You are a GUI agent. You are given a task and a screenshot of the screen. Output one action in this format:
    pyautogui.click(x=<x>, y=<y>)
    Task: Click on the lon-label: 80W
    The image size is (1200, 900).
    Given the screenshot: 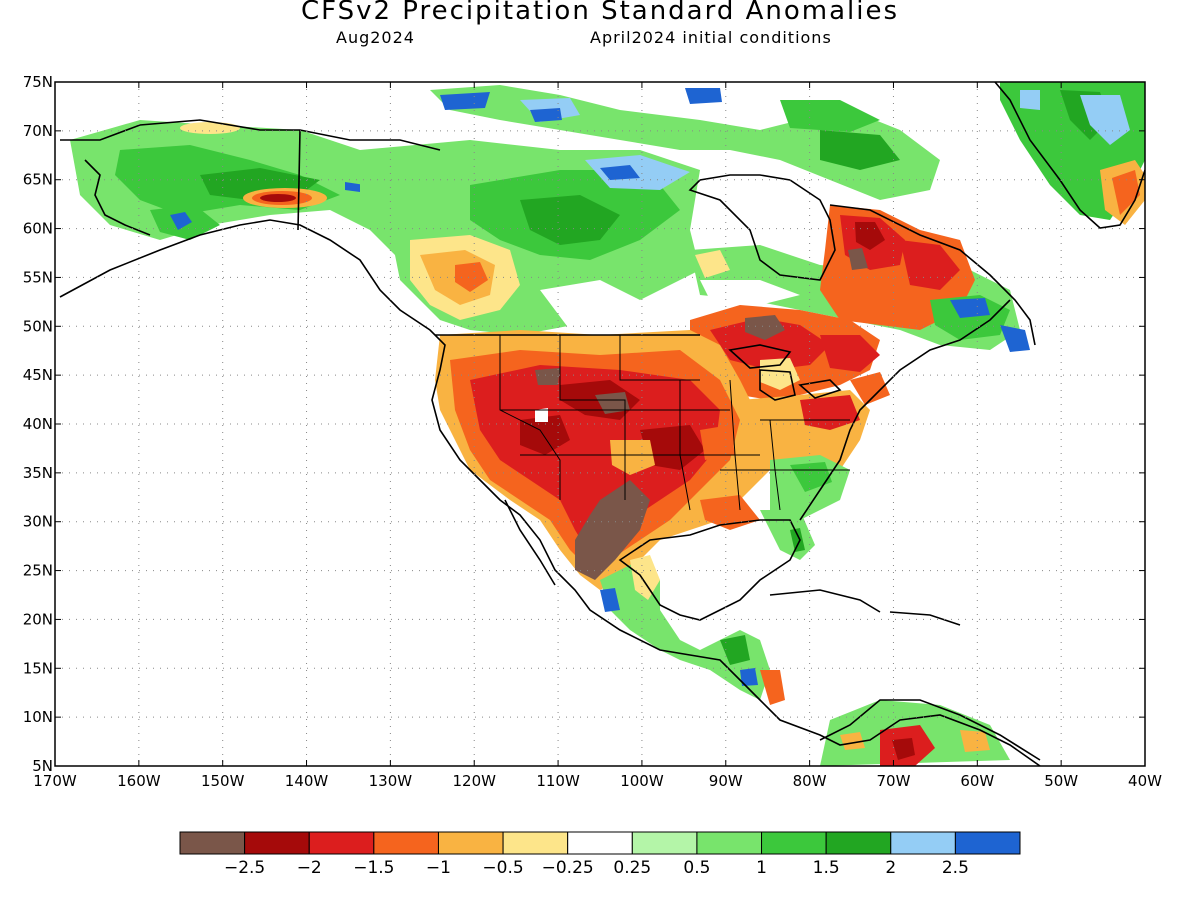 What is the action you would take?
    pyautogui.click(x=810, y=781)
    